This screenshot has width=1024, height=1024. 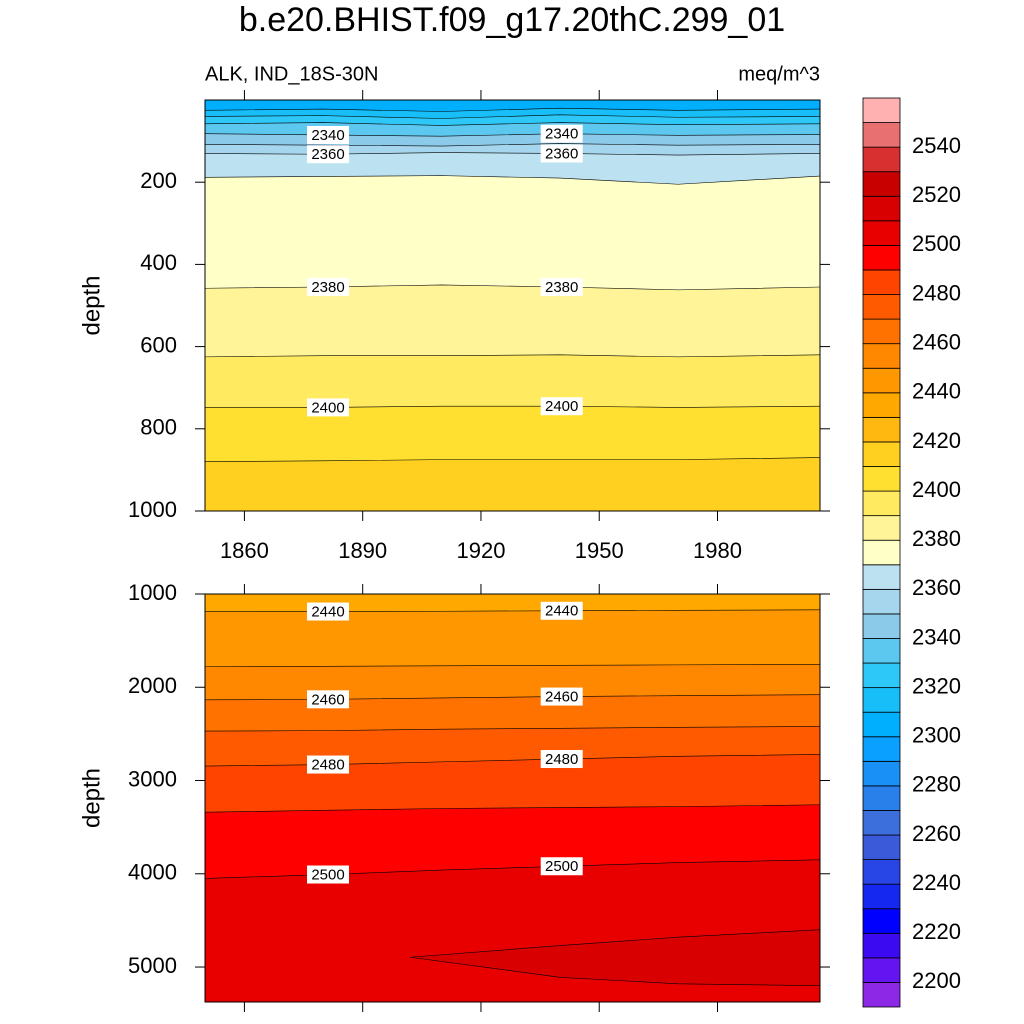 What do you see at coordinates (936, 882) in the screenshot?
I see `colorbar-label: 2240` at bounding box center [936, 882].